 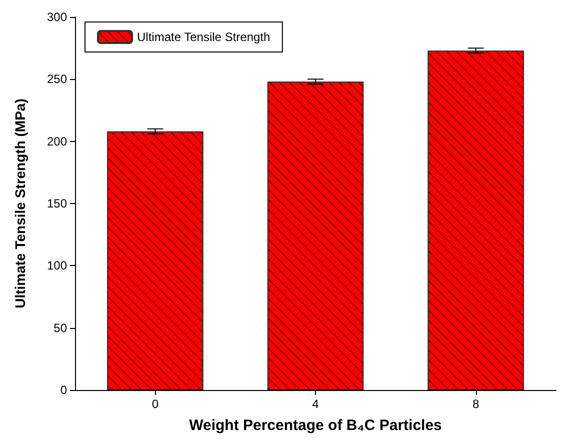 I want to click on x-tick-label: 4, so click(x=316, y=404).